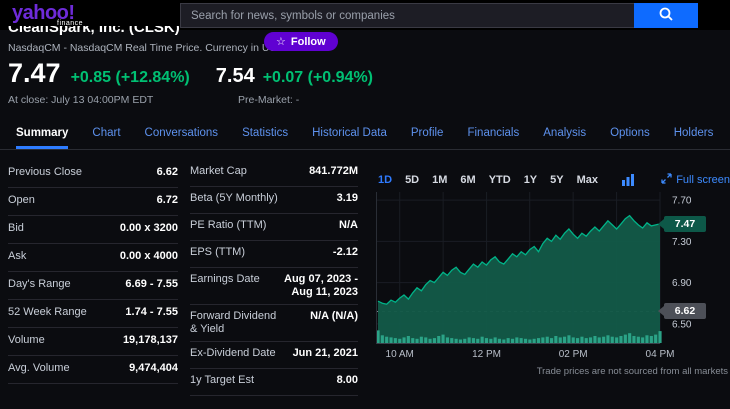 Image resolution: width=730 pixels, height=409 pixels. Describe the element at coordinates (345, 252) in the screenshot. I see `stat-value: -2.12` at that location.